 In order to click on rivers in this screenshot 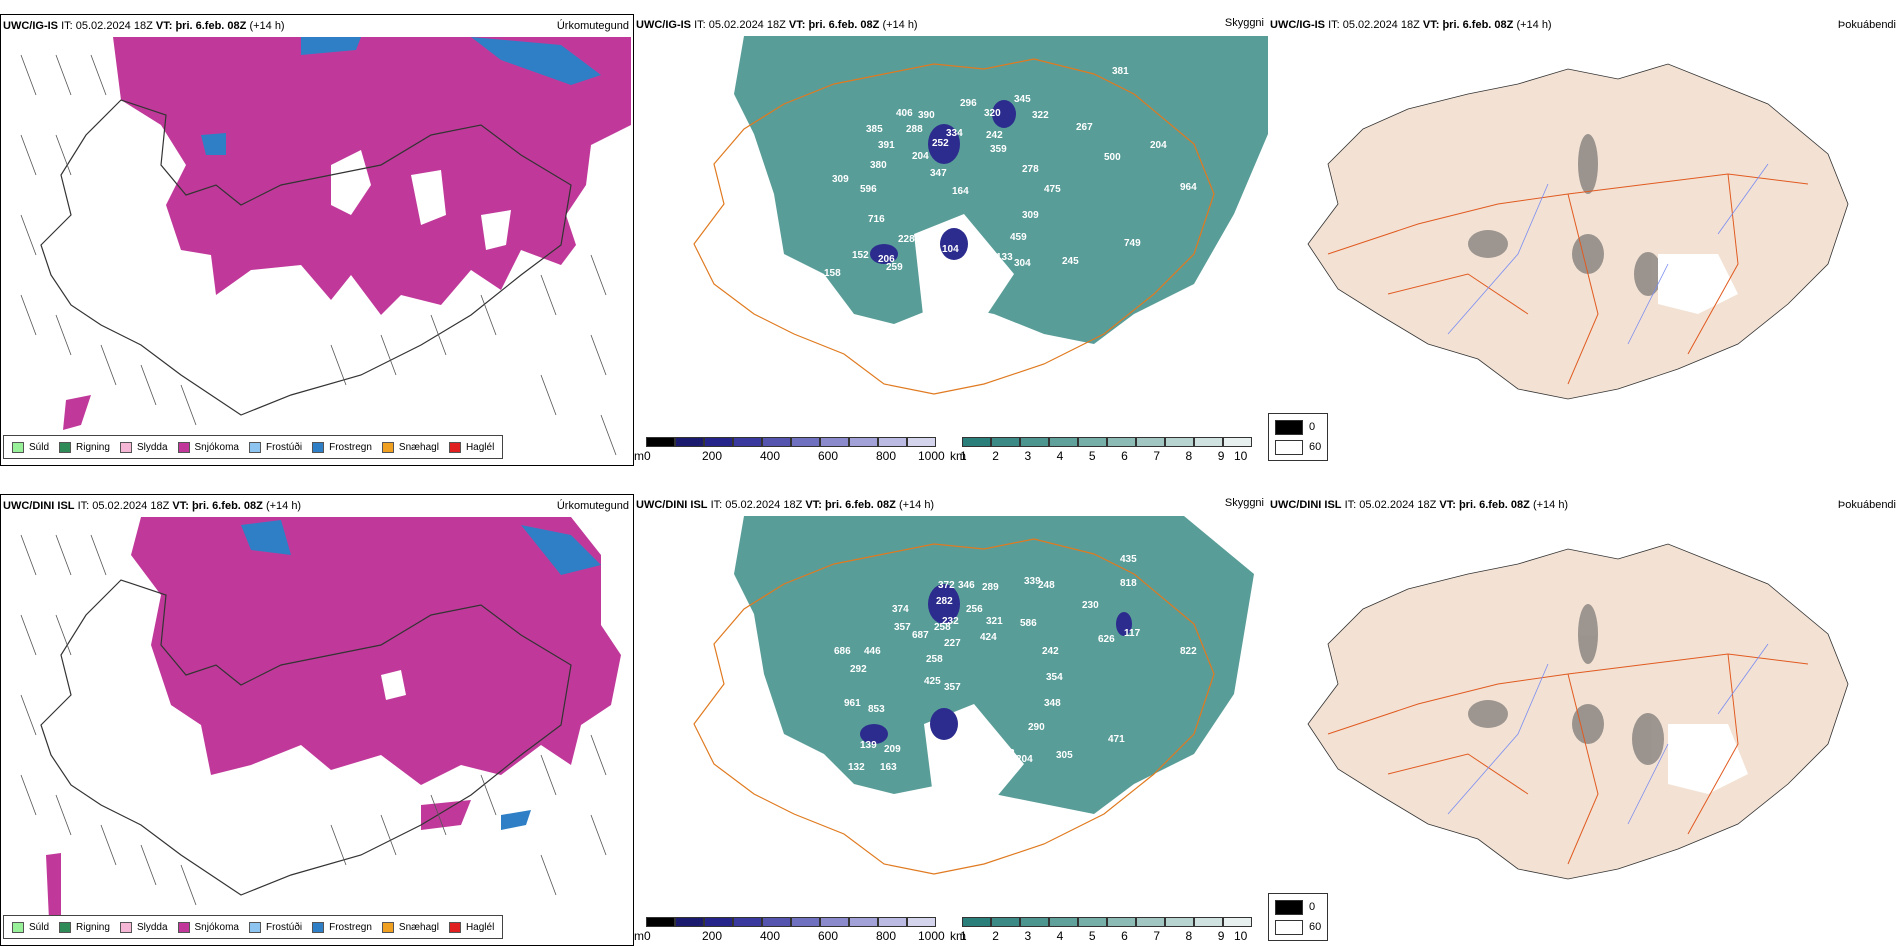, I will do `click(1608, 254)`.